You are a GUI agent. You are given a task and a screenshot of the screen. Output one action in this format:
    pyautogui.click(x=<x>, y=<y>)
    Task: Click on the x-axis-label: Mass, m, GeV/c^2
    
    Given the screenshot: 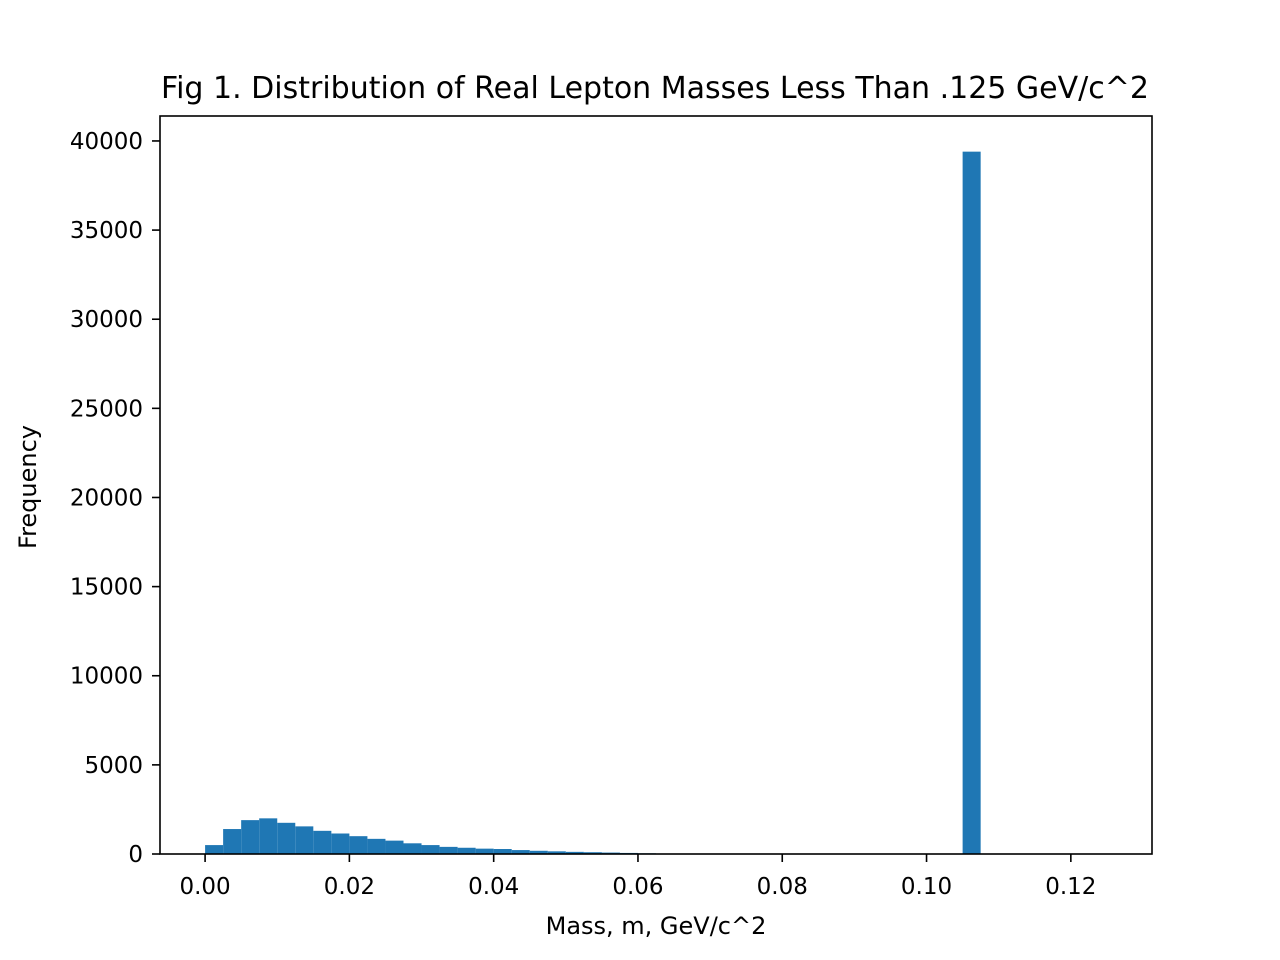 What is the action you would take?
    pyautogui.click(x=656, y=926)
    